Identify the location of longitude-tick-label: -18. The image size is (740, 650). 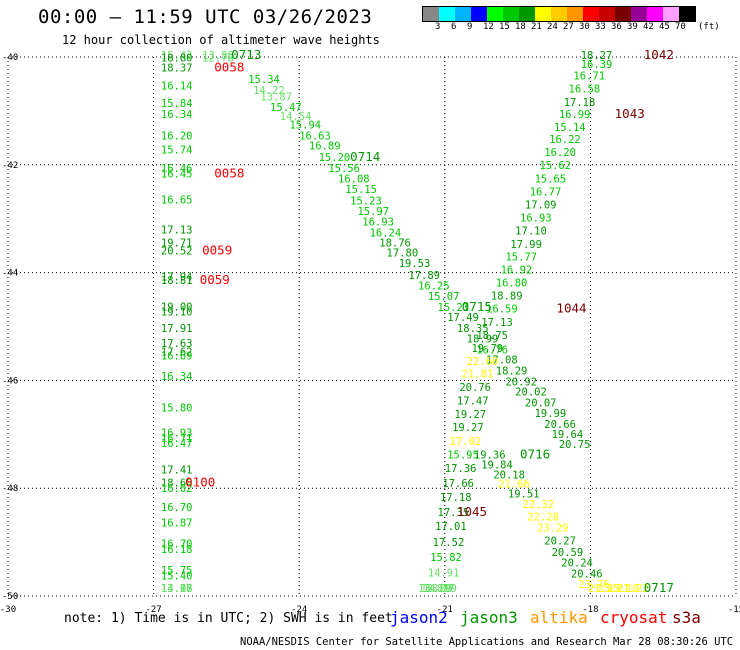
(590, 610).